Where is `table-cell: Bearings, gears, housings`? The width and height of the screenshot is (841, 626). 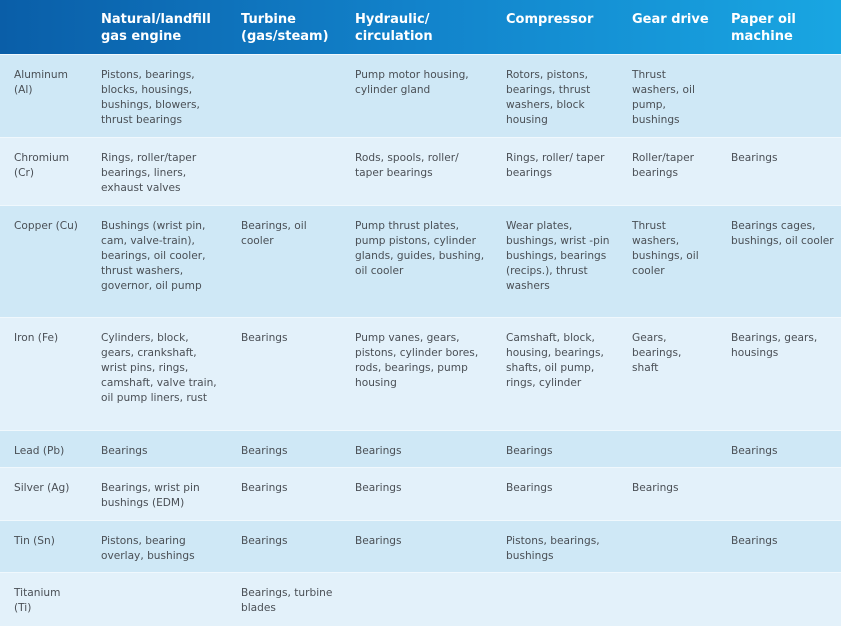 table-cell: Bearings, gears, housings is located at coordinates (779, 373).